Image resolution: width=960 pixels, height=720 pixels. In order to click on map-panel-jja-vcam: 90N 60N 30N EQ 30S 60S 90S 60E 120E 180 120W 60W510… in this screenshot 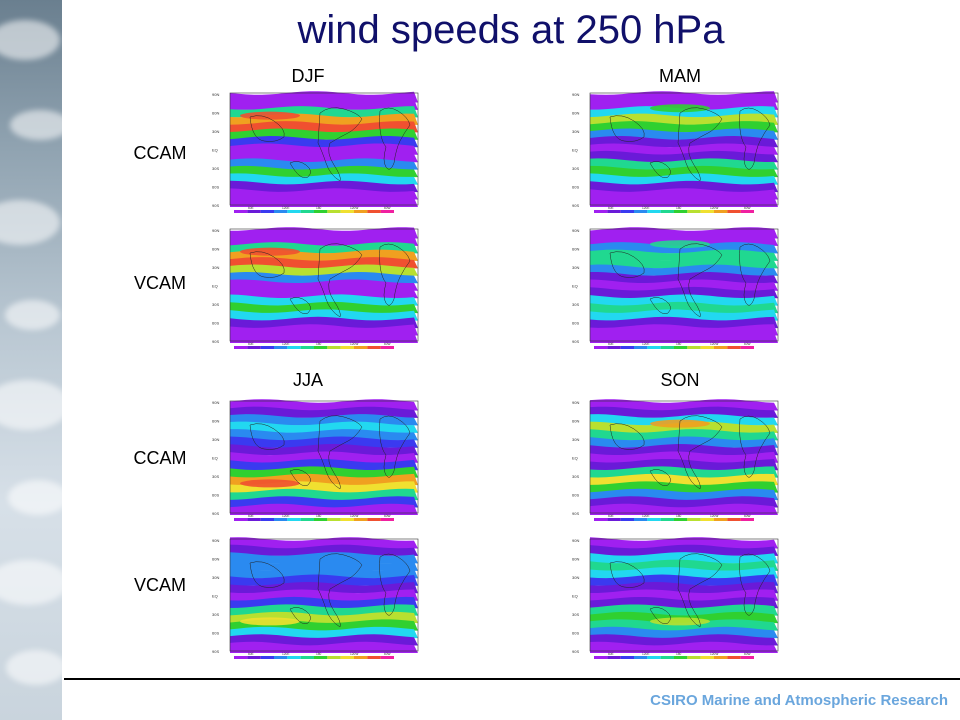, I will do `click(318, 598)`.